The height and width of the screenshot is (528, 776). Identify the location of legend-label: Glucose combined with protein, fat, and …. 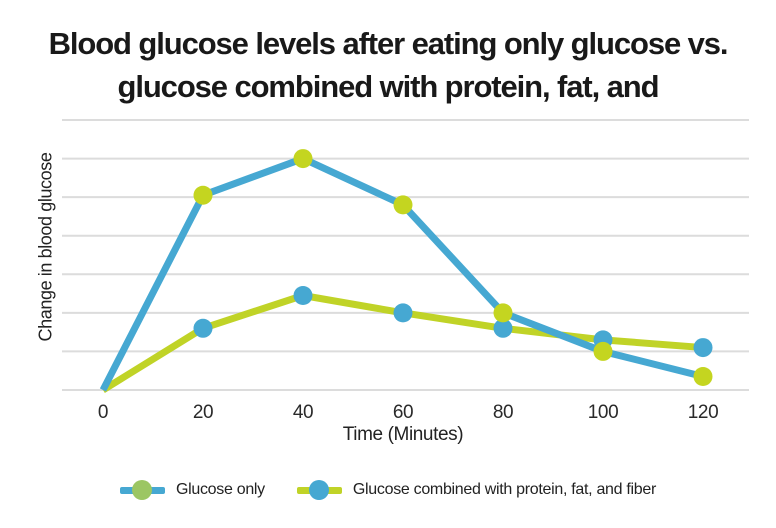
(504, 489).